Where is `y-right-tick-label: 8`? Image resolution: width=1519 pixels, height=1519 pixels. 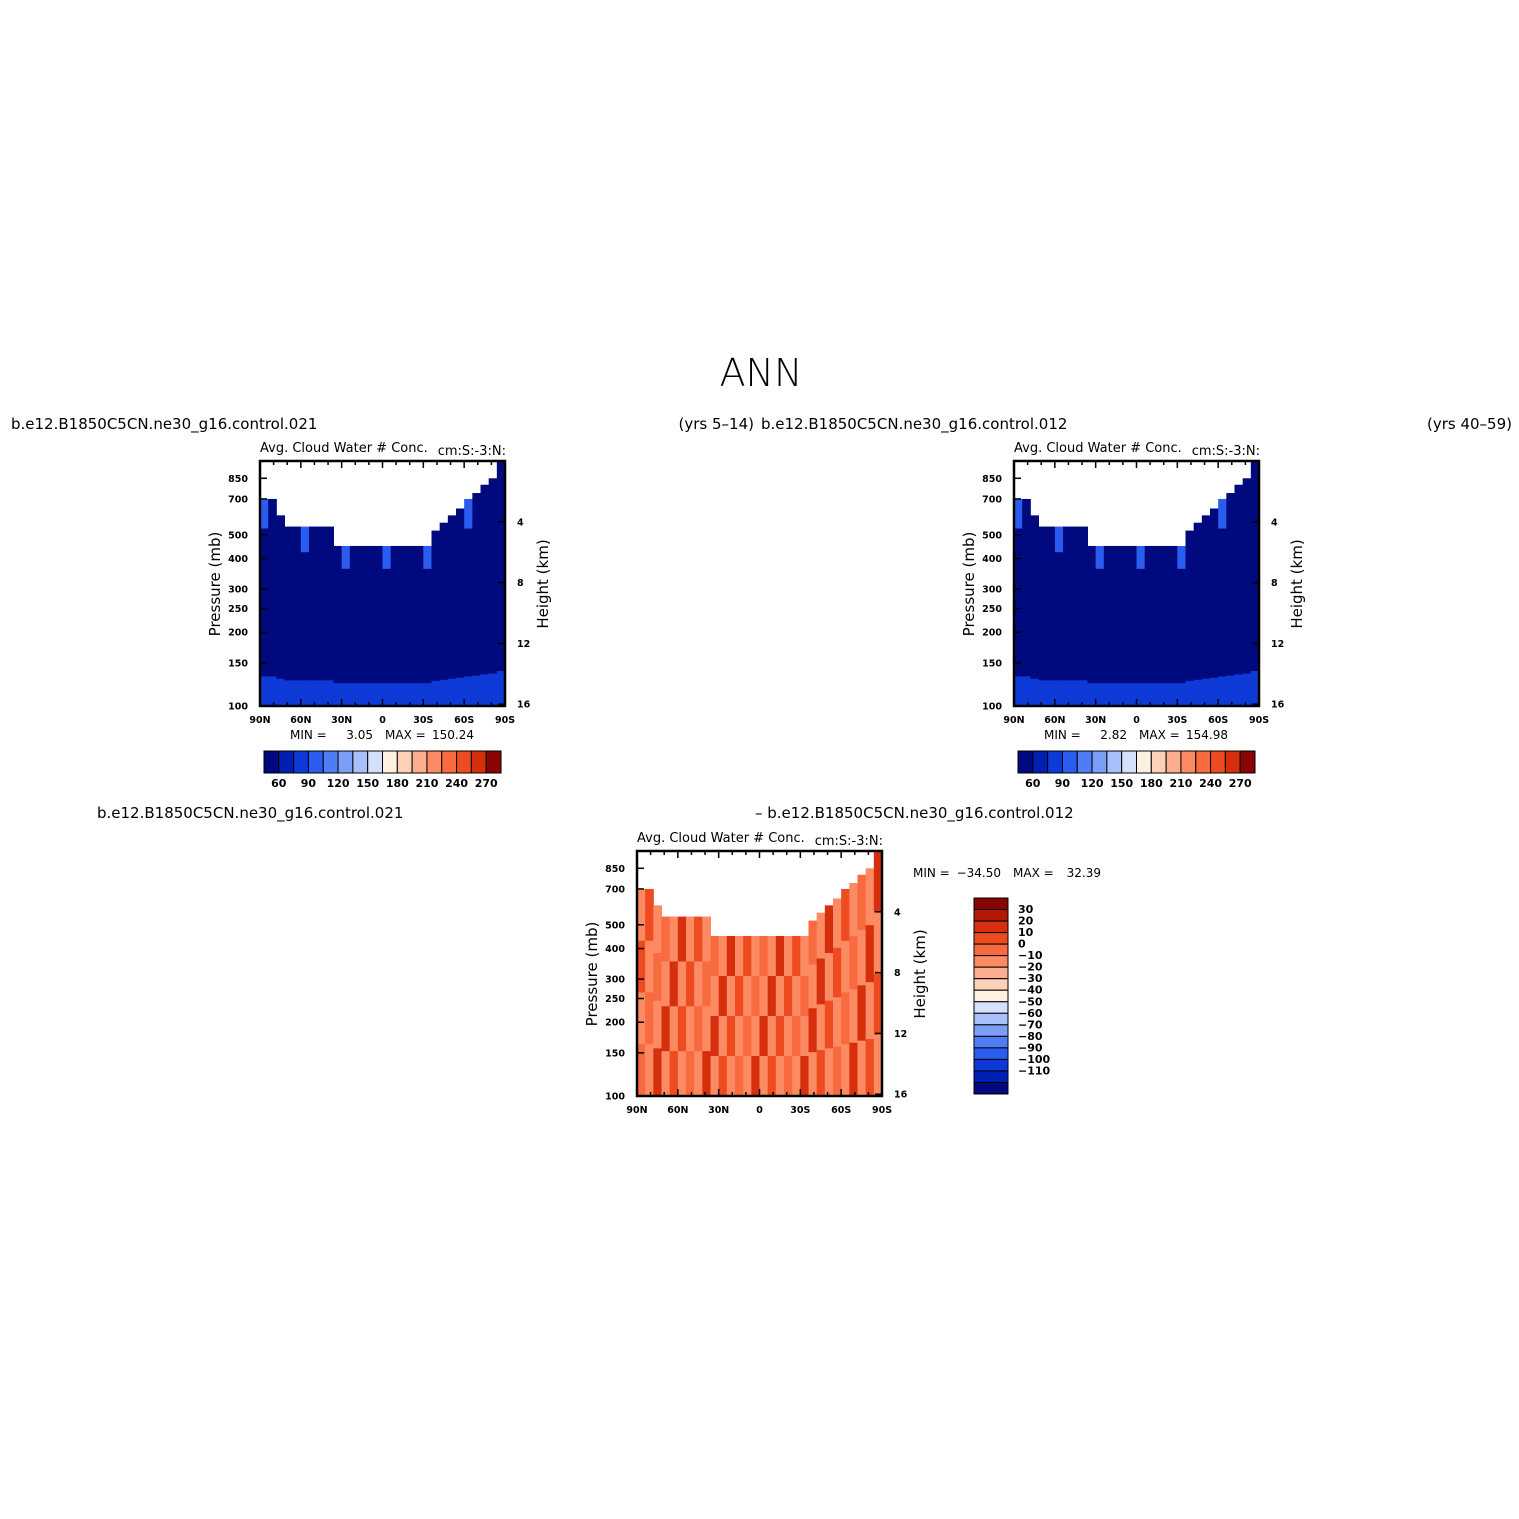
y-right-tick-label: 8 is located at coordinates (897, 973).